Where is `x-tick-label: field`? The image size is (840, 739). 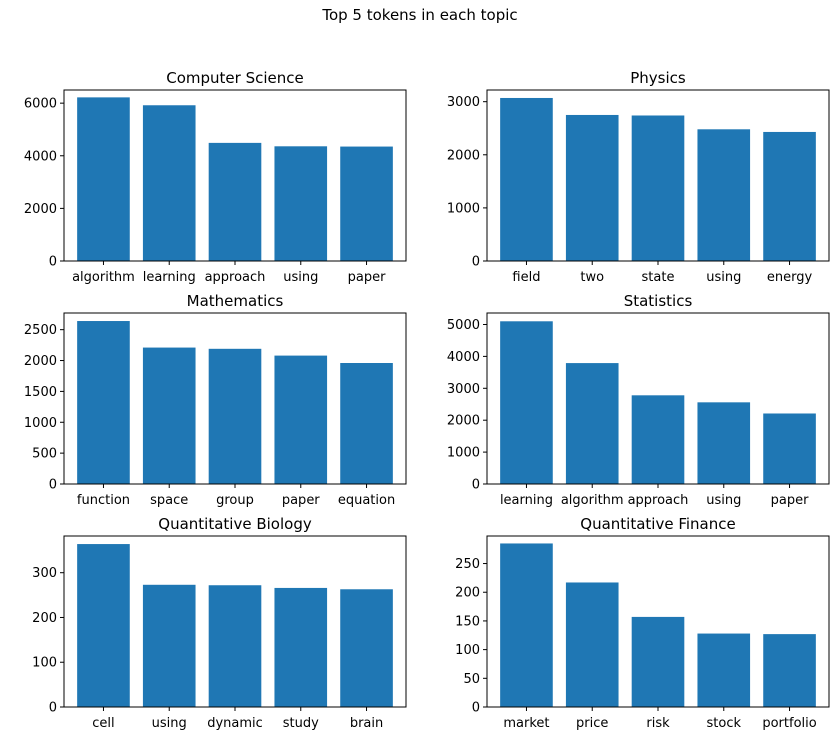 x-tick-label: field is located at coordinates (526, 277).